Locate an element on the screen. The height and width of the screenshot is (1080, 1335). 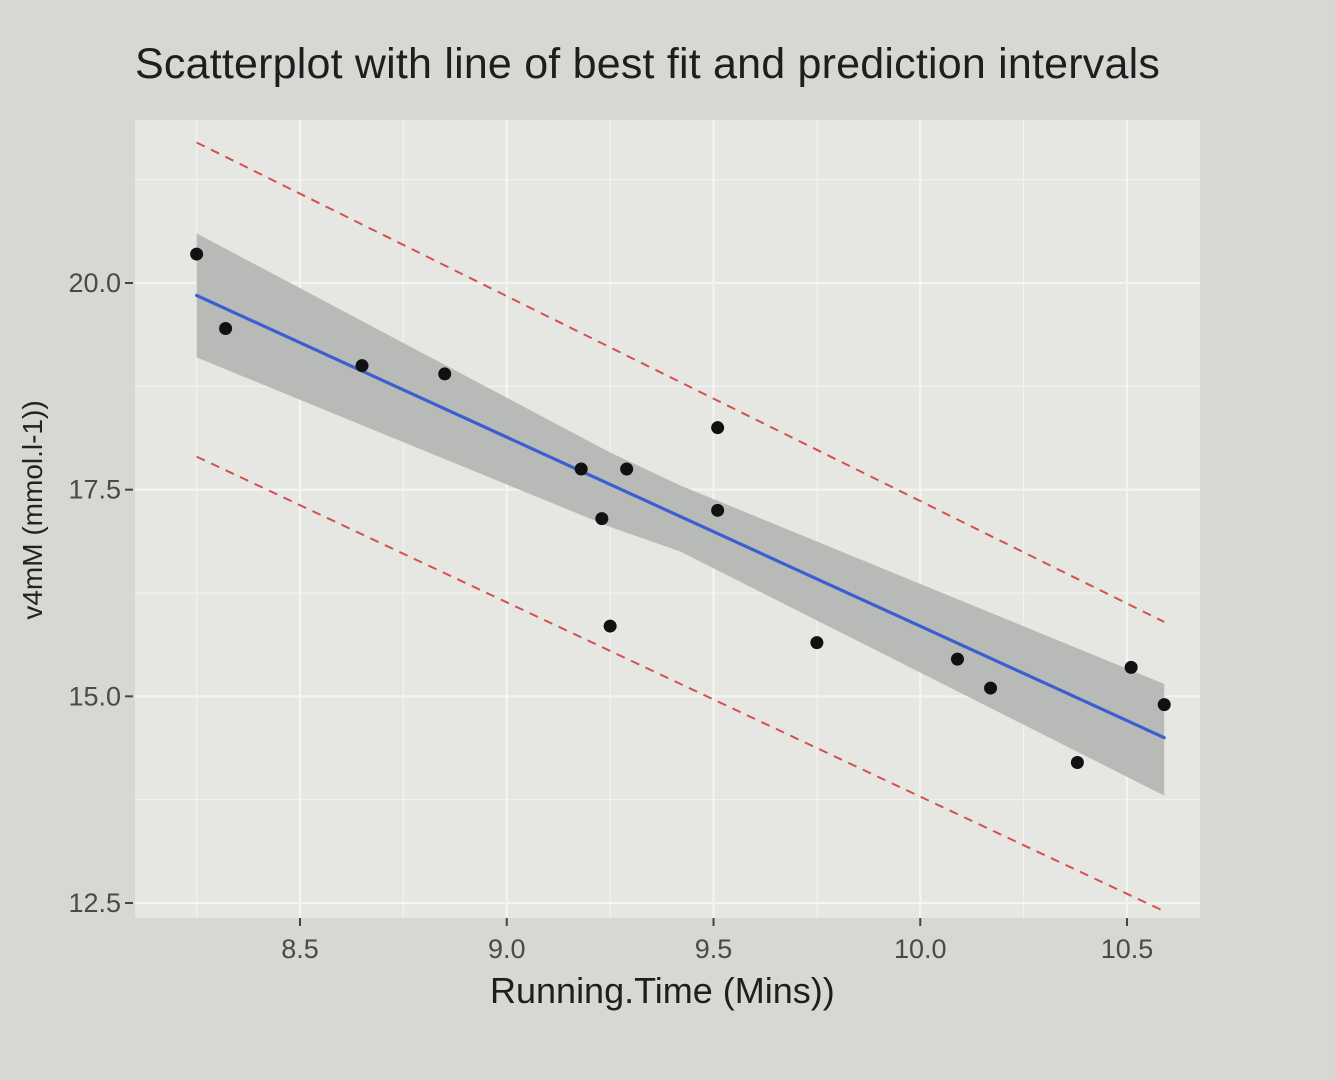
x-tick-label: 10.0 is located at coordinates (920, 949).